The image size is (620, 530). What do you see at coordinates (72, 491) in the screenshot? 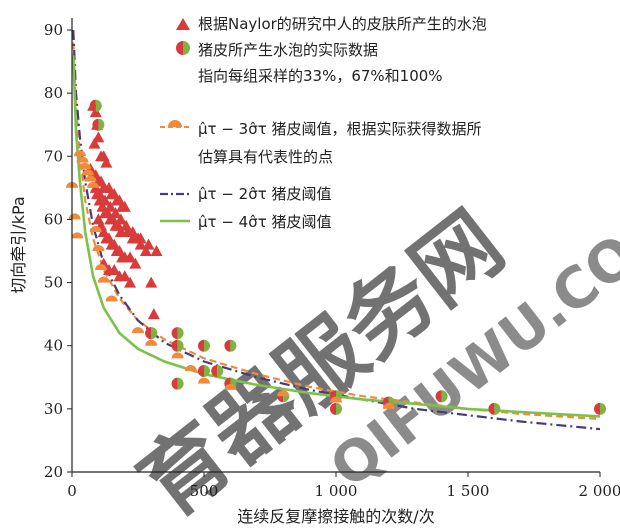
I see `x-tick-label: 0` at bounding box center [72, 491].